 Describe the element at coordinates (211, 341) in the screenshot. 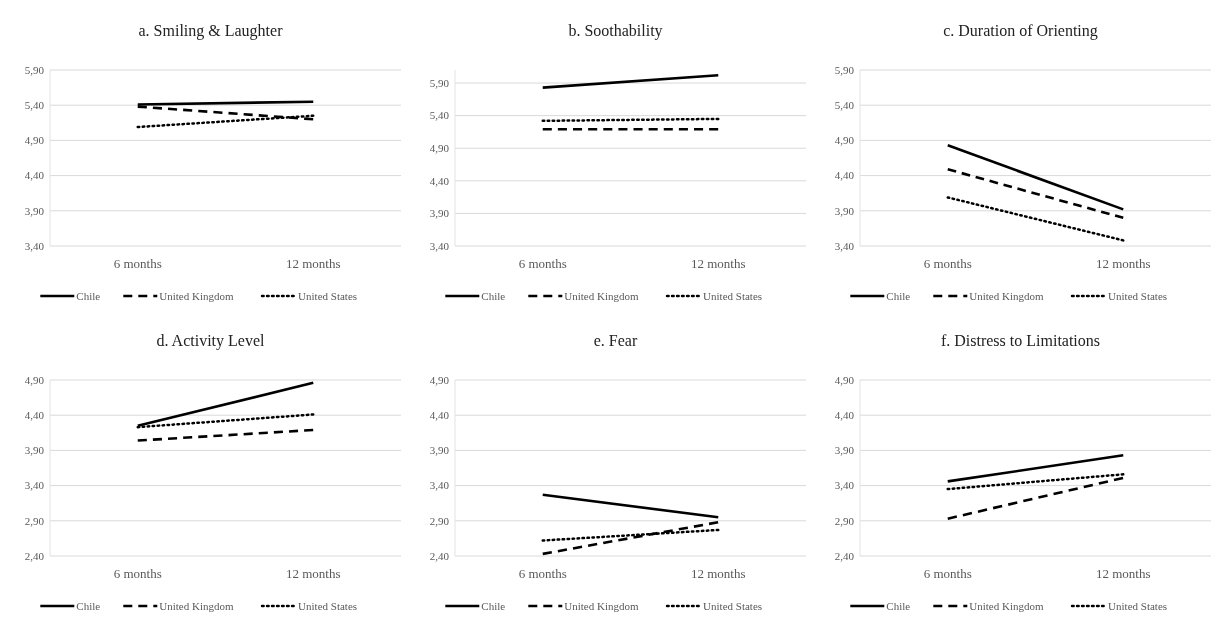

I see `chart-title: d. Activity Level` at that location.